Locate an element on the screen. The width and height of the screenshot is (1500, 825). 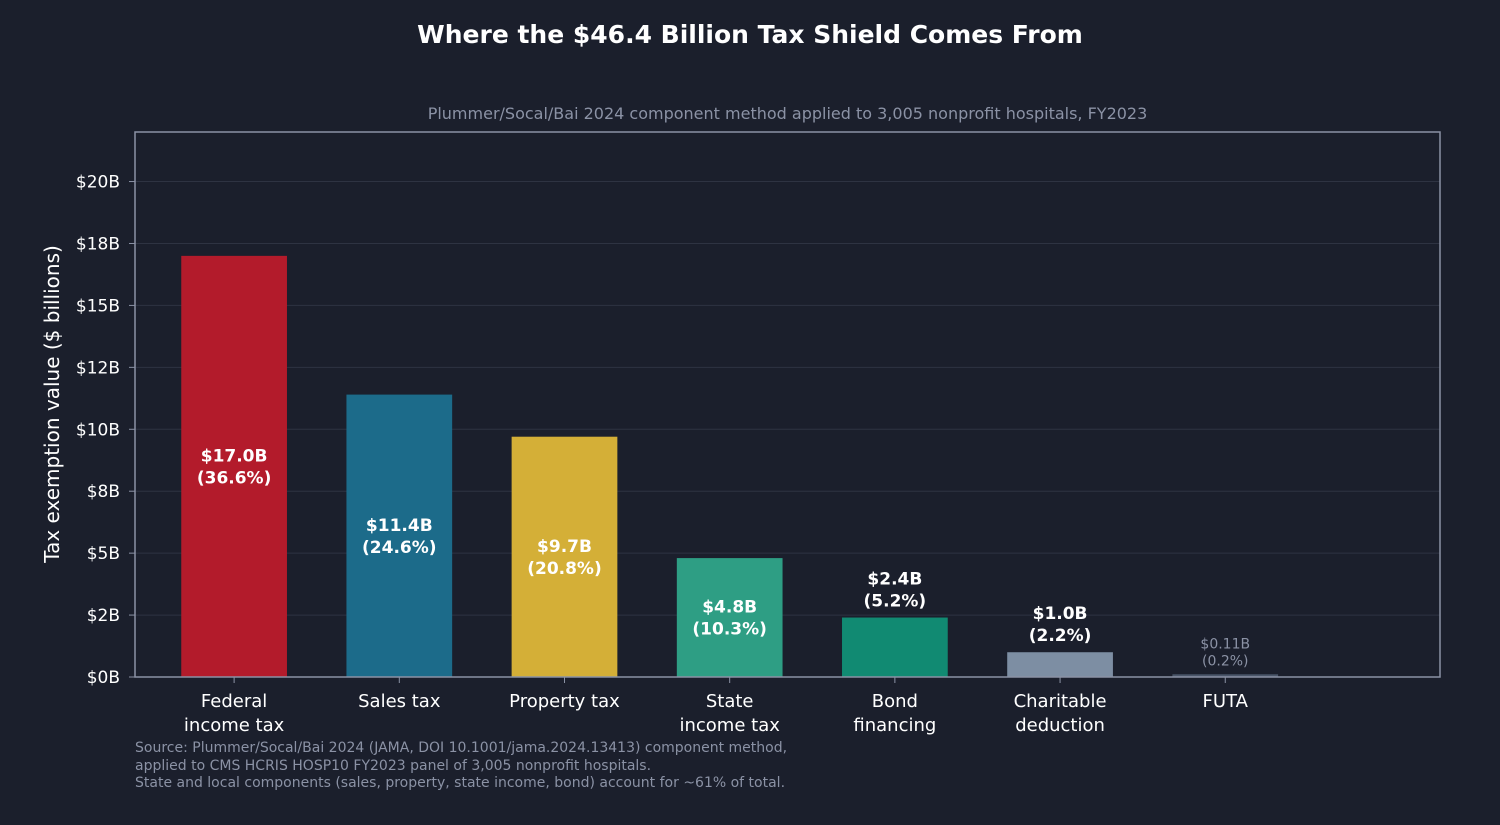
bar-value-label: $2.4B is located at coordinates (894, 580).